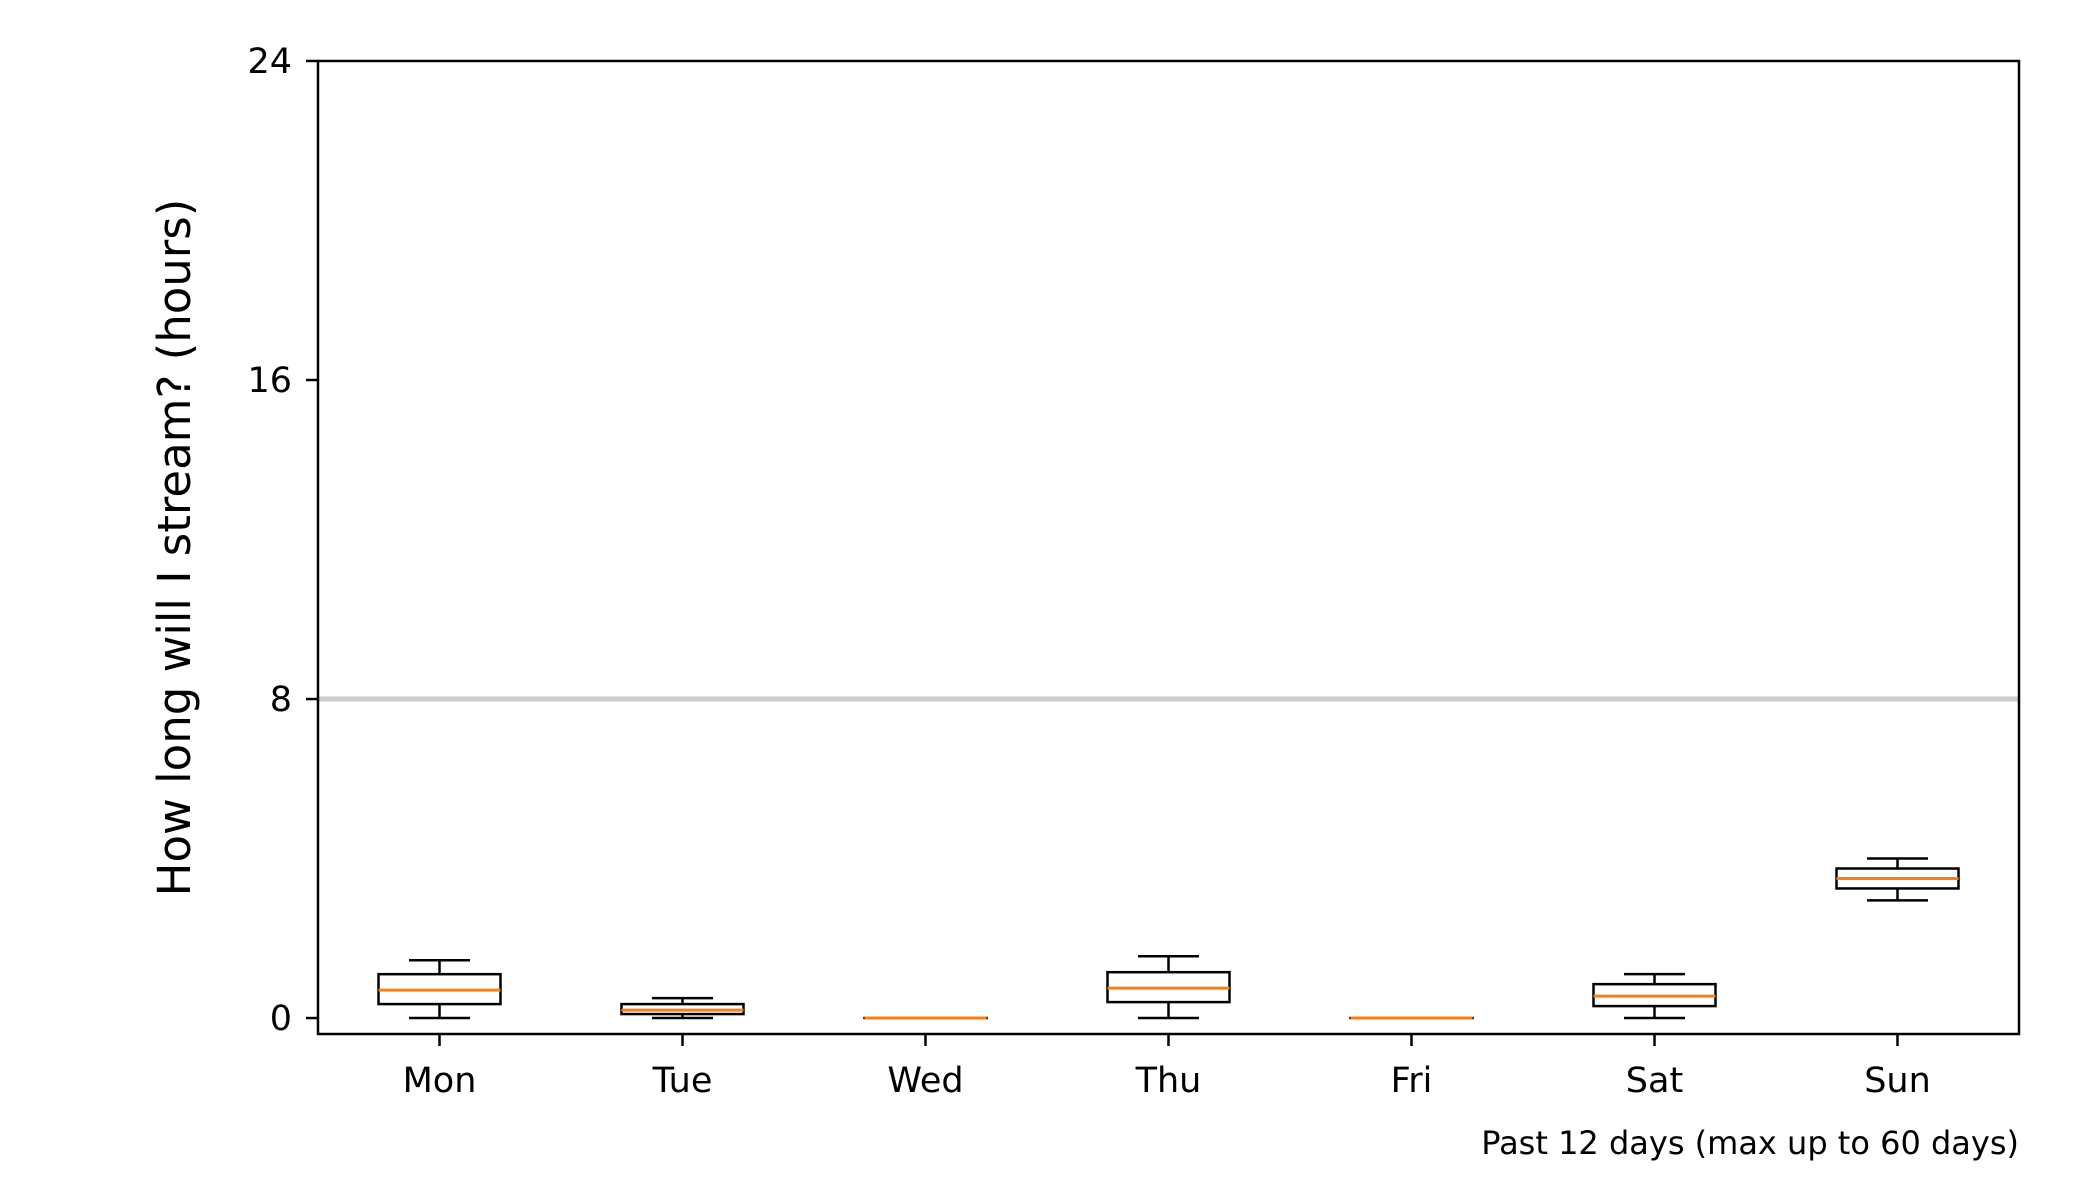  Describe the element at coordinates (439, 989) in the screenshot. I see `box-mon` at that location.